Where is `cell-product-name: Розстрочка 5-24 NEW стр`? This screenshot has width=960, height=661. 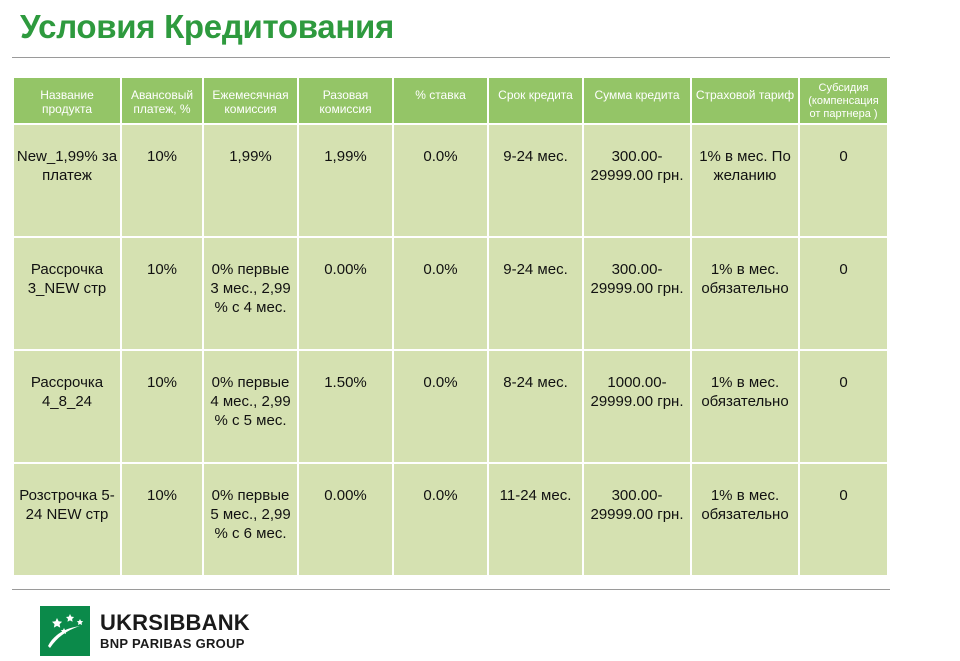
cell-product-name: Розстрочка 5-24 NEW стр is located at coordinates (67, 519).